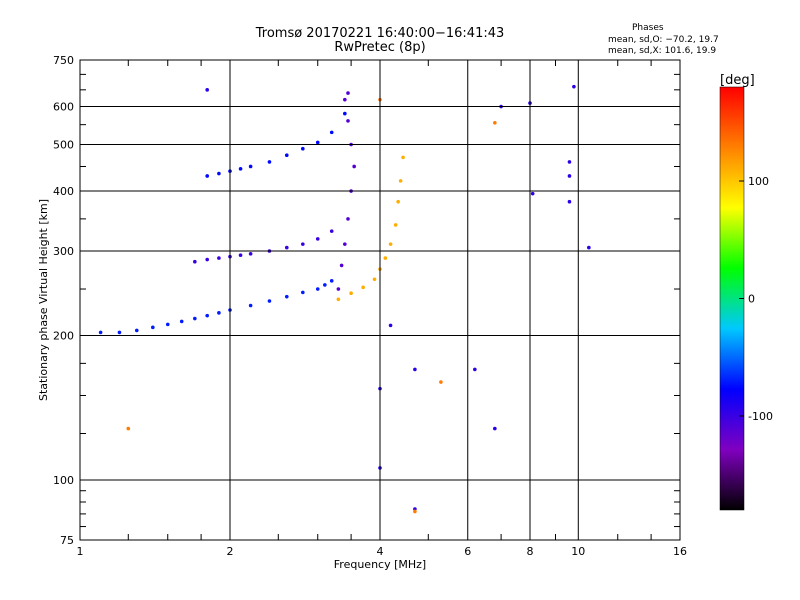  I want to click on x-tick-label: 4, so click(380, 551).